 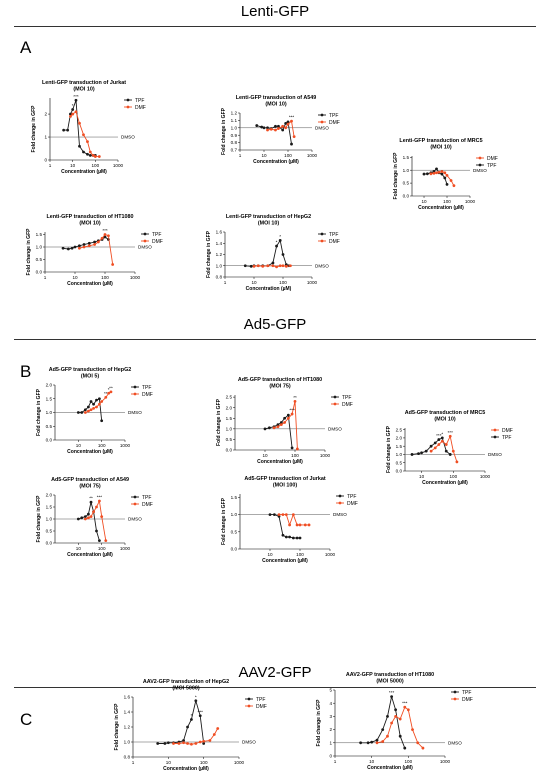 I want to click on y-tick-label: 2.0, so click(x=49, y=385).